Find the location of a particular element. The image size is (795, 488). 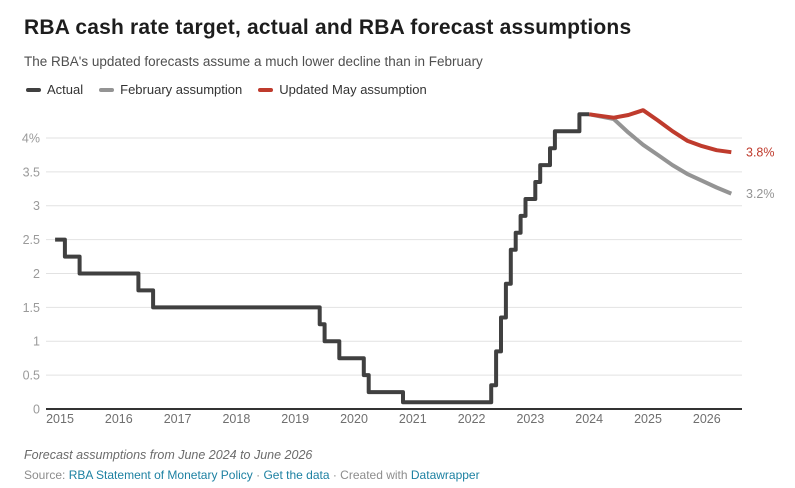

y-tick-label: 0.5 is located at coordinates (31, 376).